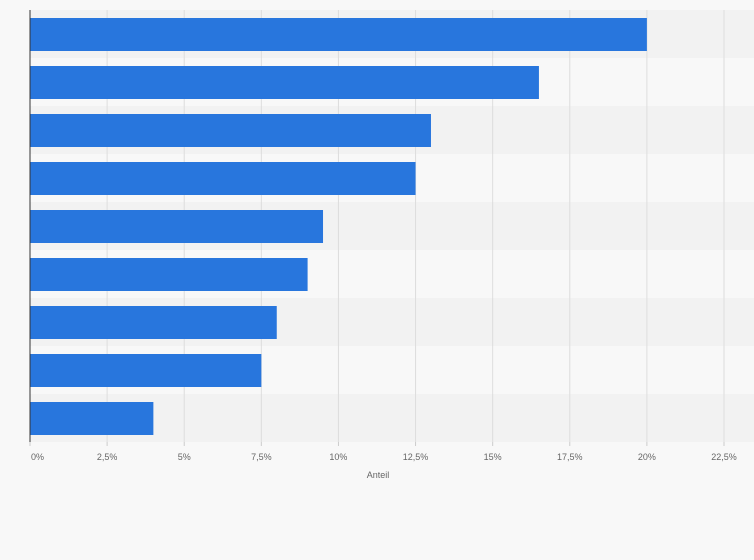 The height and width of the screenshot is (560, 754). What do you see at coordinates (647, 457) in the screenshot?
I see `x-tick-label: 20%` at bounding box center [647, 457].